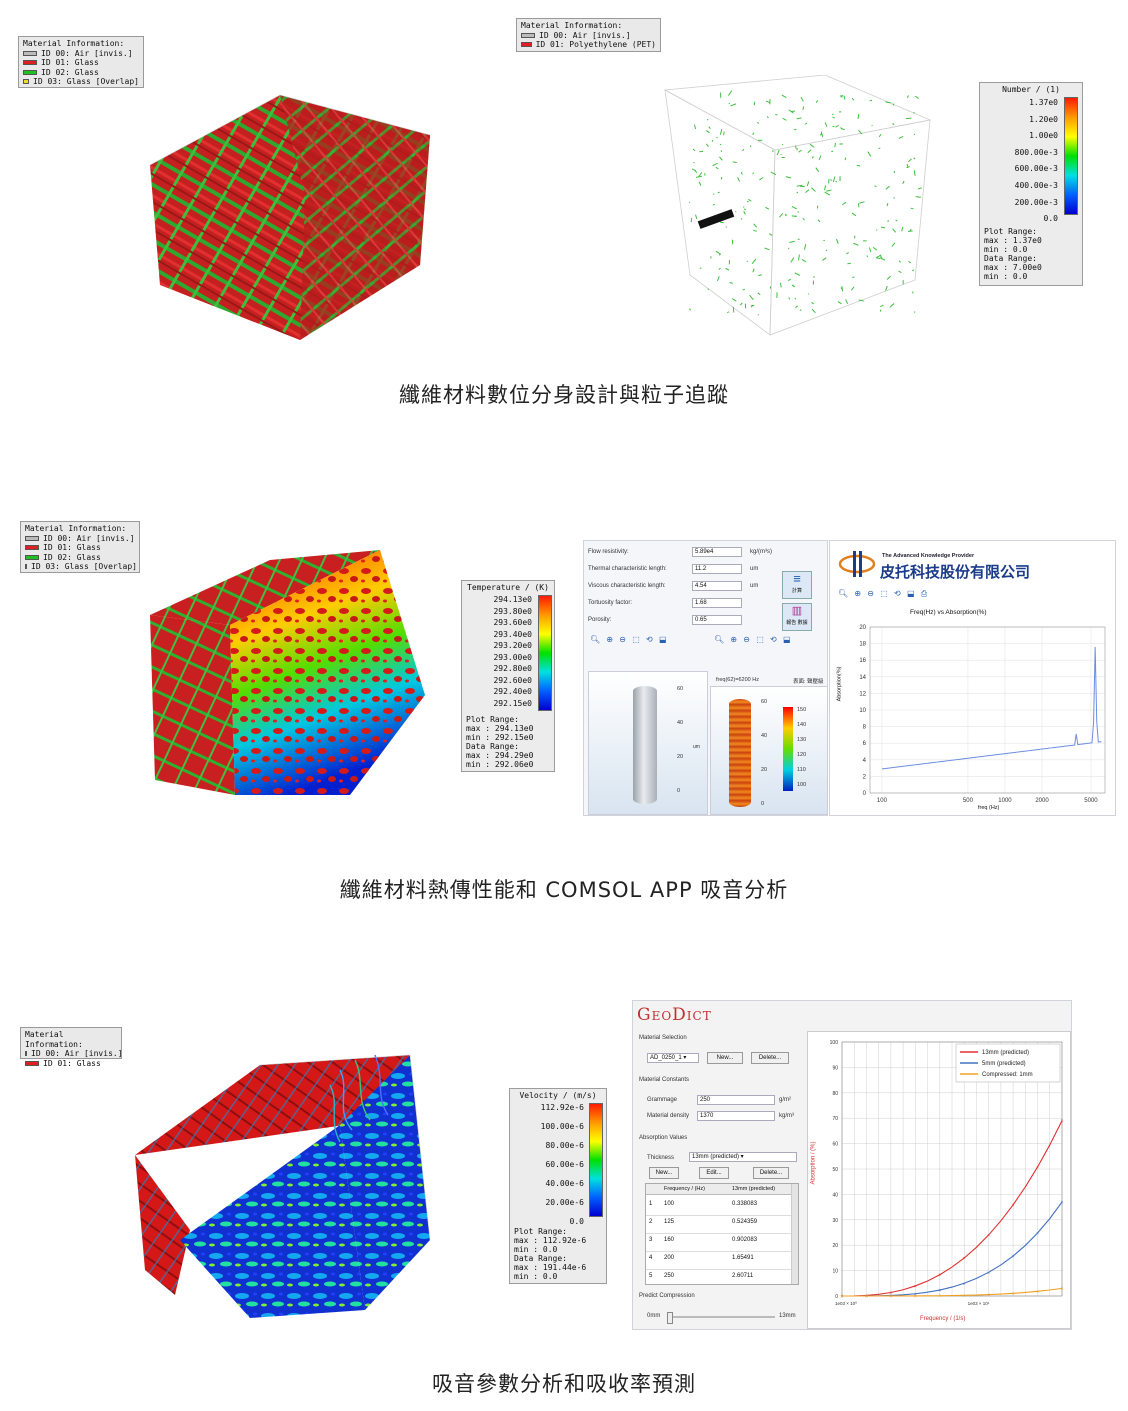 This screenshot has height=1411, width=1128. What do you see at coordinates (753, 639) in the screenshot?
I see `toolbar-right: 🔍︎ ⊕ ⊖ ⬚ ⟲ ⬓` at bounding box center [753, 639].